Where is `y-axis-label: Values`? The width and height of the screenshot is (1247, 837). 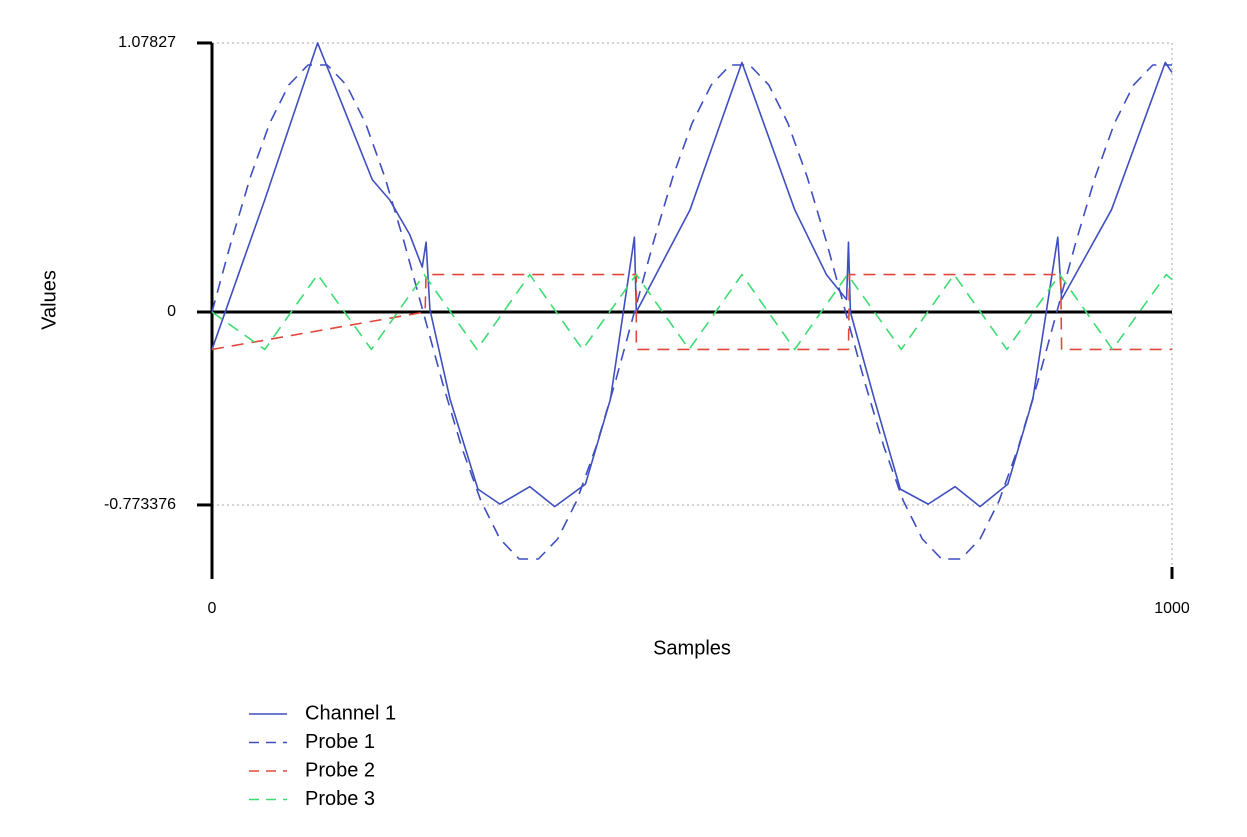 y-axis-label: Values is located at coordinates (49, 300).